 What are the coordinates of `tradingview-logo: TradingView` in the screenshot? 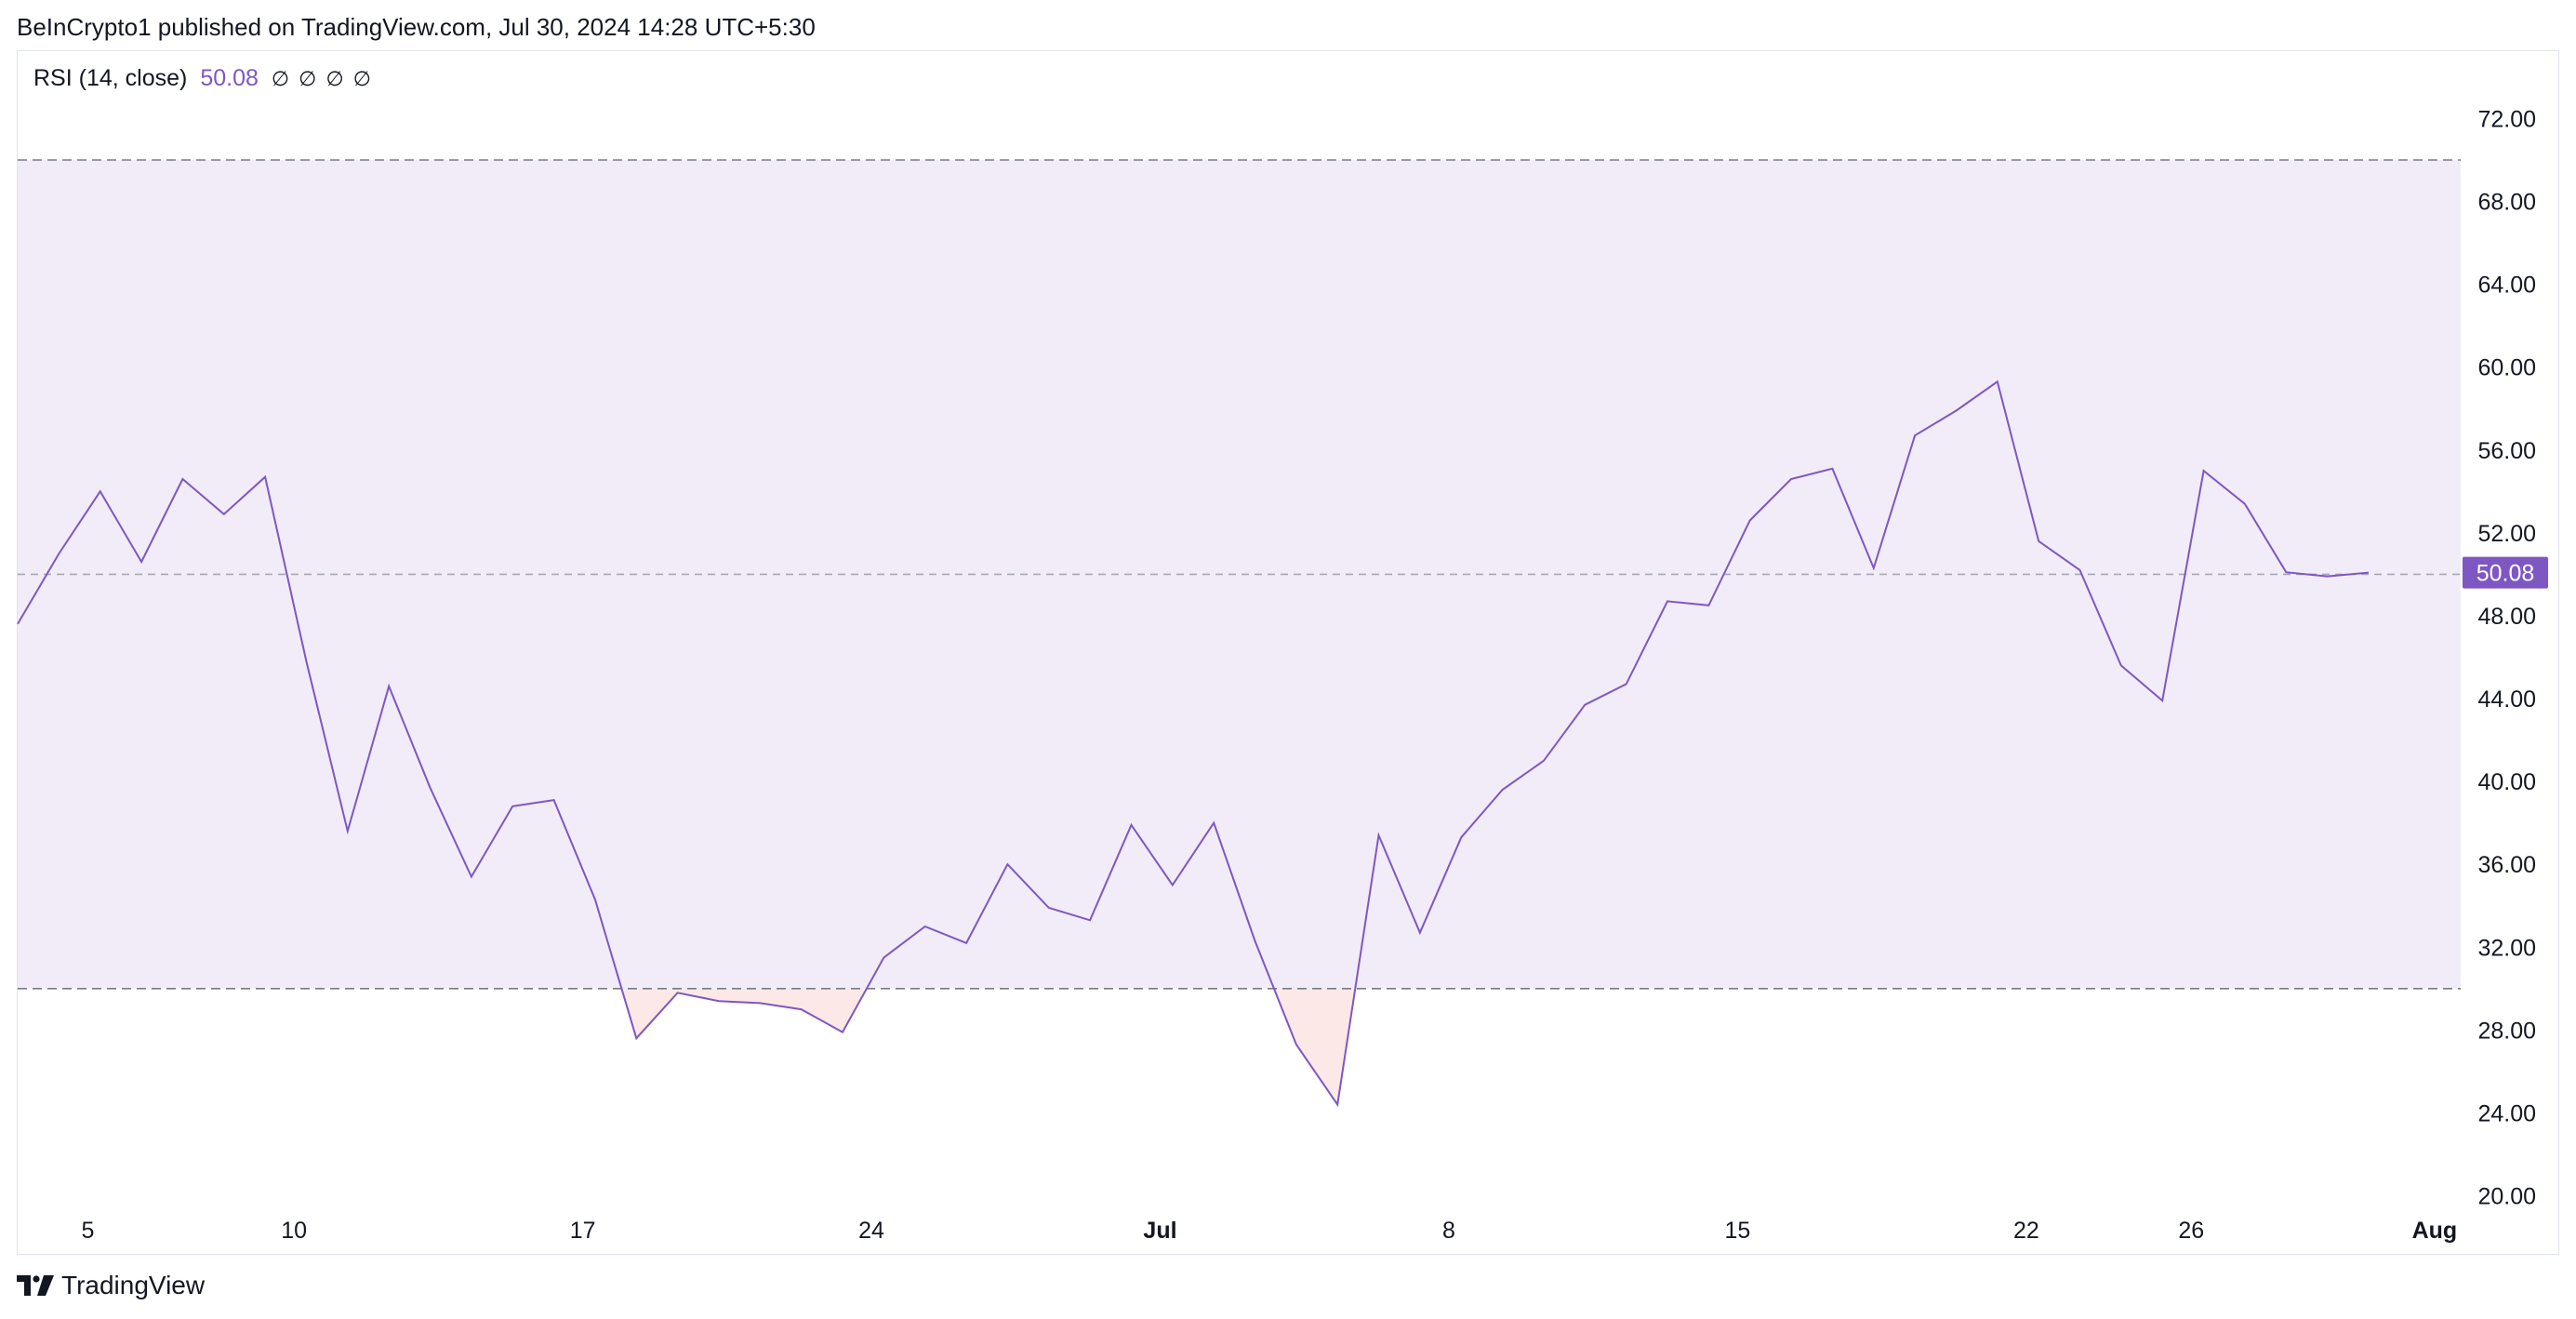 It's located at (111, 1285).